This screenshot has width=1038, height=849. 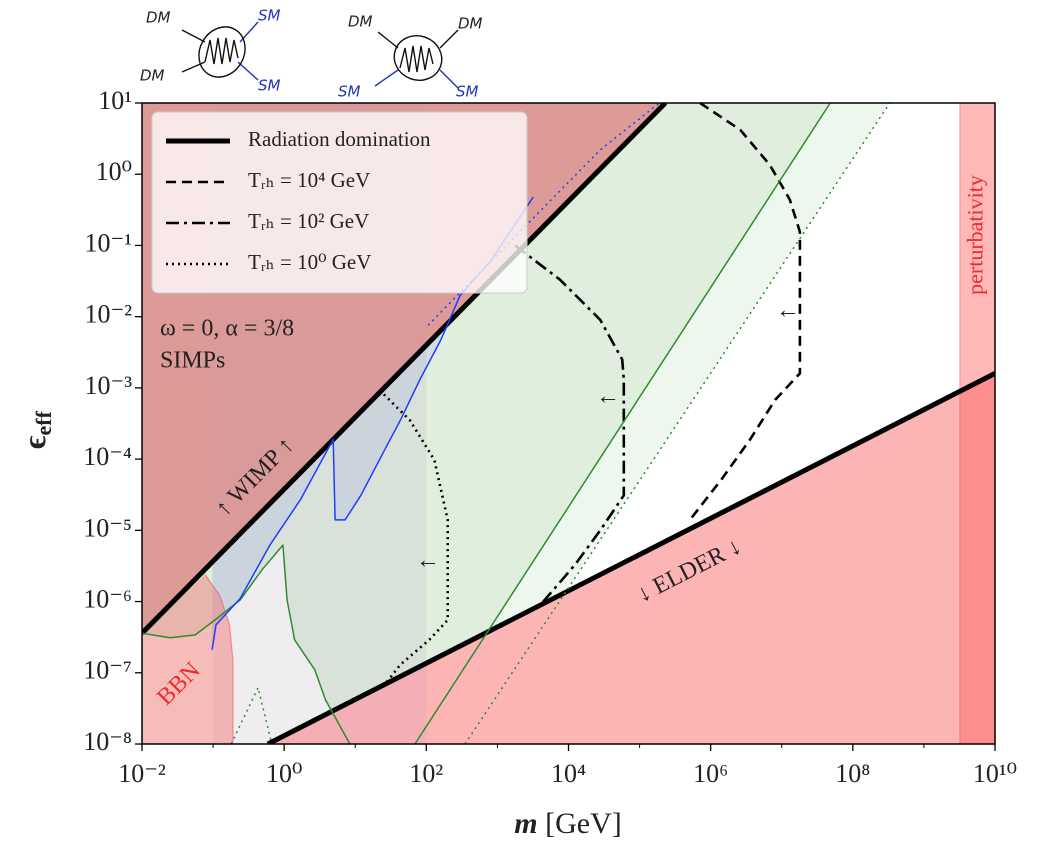 I want to click on legend-label: Tᵣₕ = 10⁰ GeV, so click(x=309, y=262).